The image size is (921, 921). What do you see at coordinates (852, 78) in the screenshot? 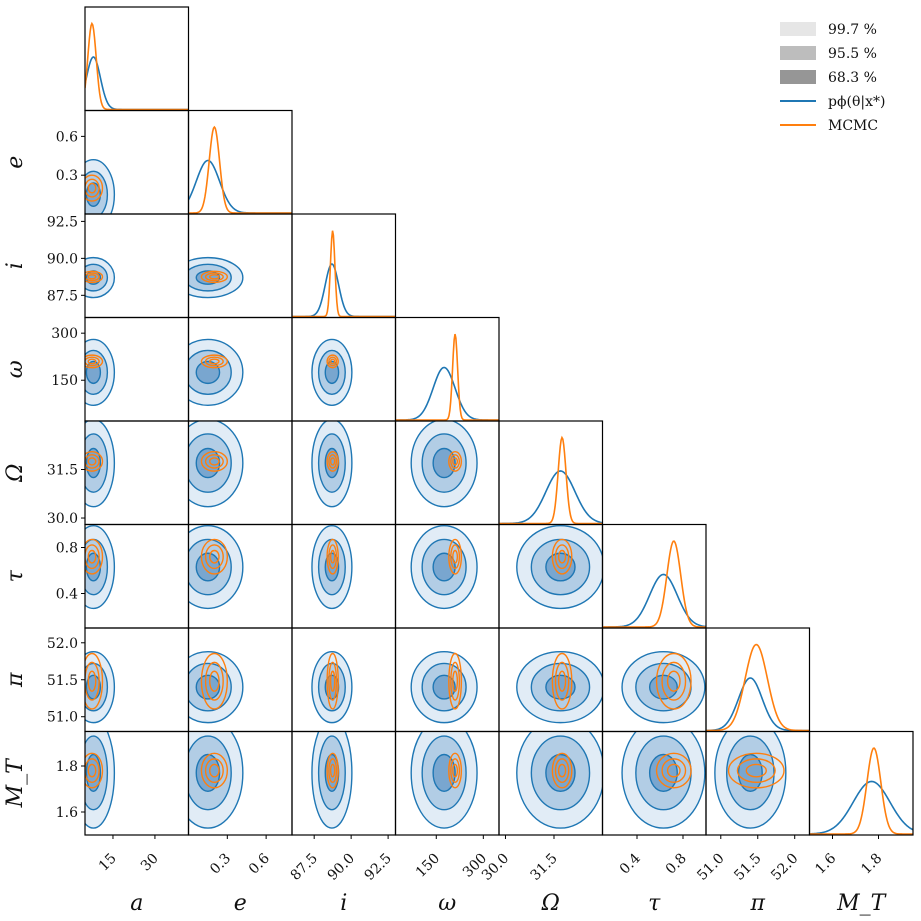
I see `legend-label-2: 68.3 %` at bounding box center [852, 78].